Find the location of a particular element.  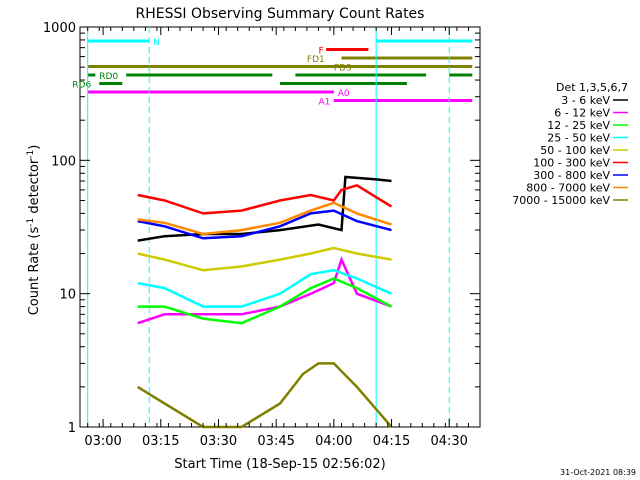

legend-label-12-25-kev: 12 - 25 keV is located at coordinates (578, 125).